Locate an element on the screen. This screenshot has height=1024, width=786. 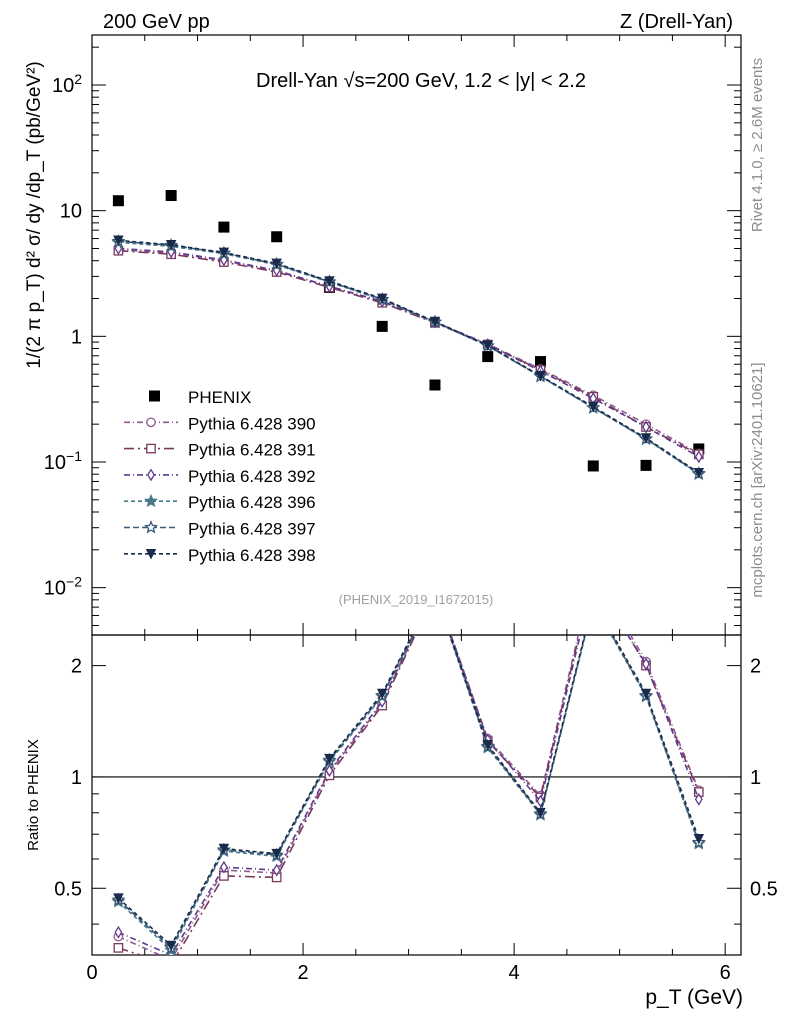
ratio-tick-label-left: 1 is located at coordinates (76, 778).